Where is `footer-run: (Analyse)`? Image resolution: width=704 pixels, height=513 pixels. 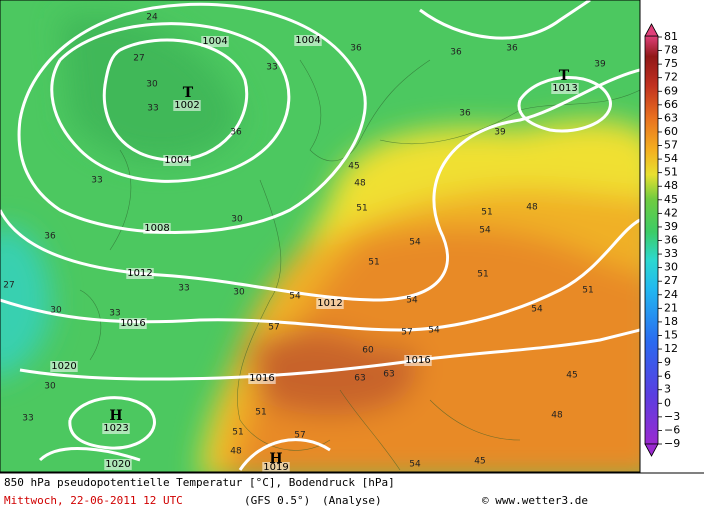
footer-run: (Analyse) is located at coordinates (352, 500).